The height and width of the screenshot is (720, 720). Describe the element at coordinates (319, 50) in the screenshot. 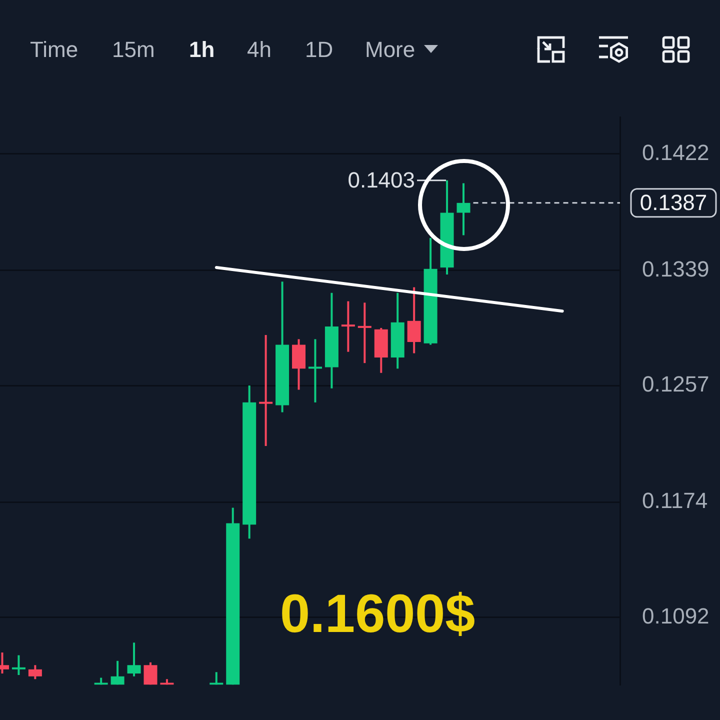

I see `text: 1D` at that location.